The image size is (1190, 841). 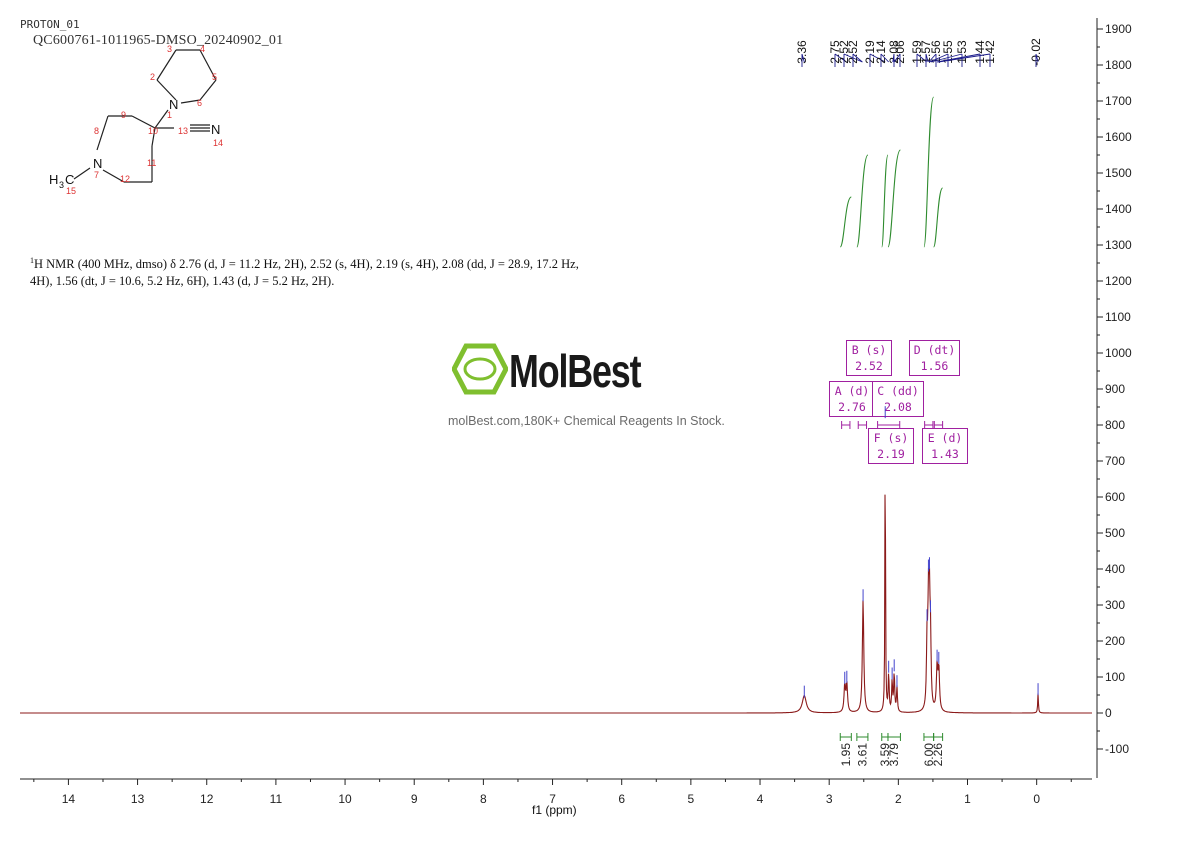 I want to click on methyl-h-label: H, so click(x=53, y=179).